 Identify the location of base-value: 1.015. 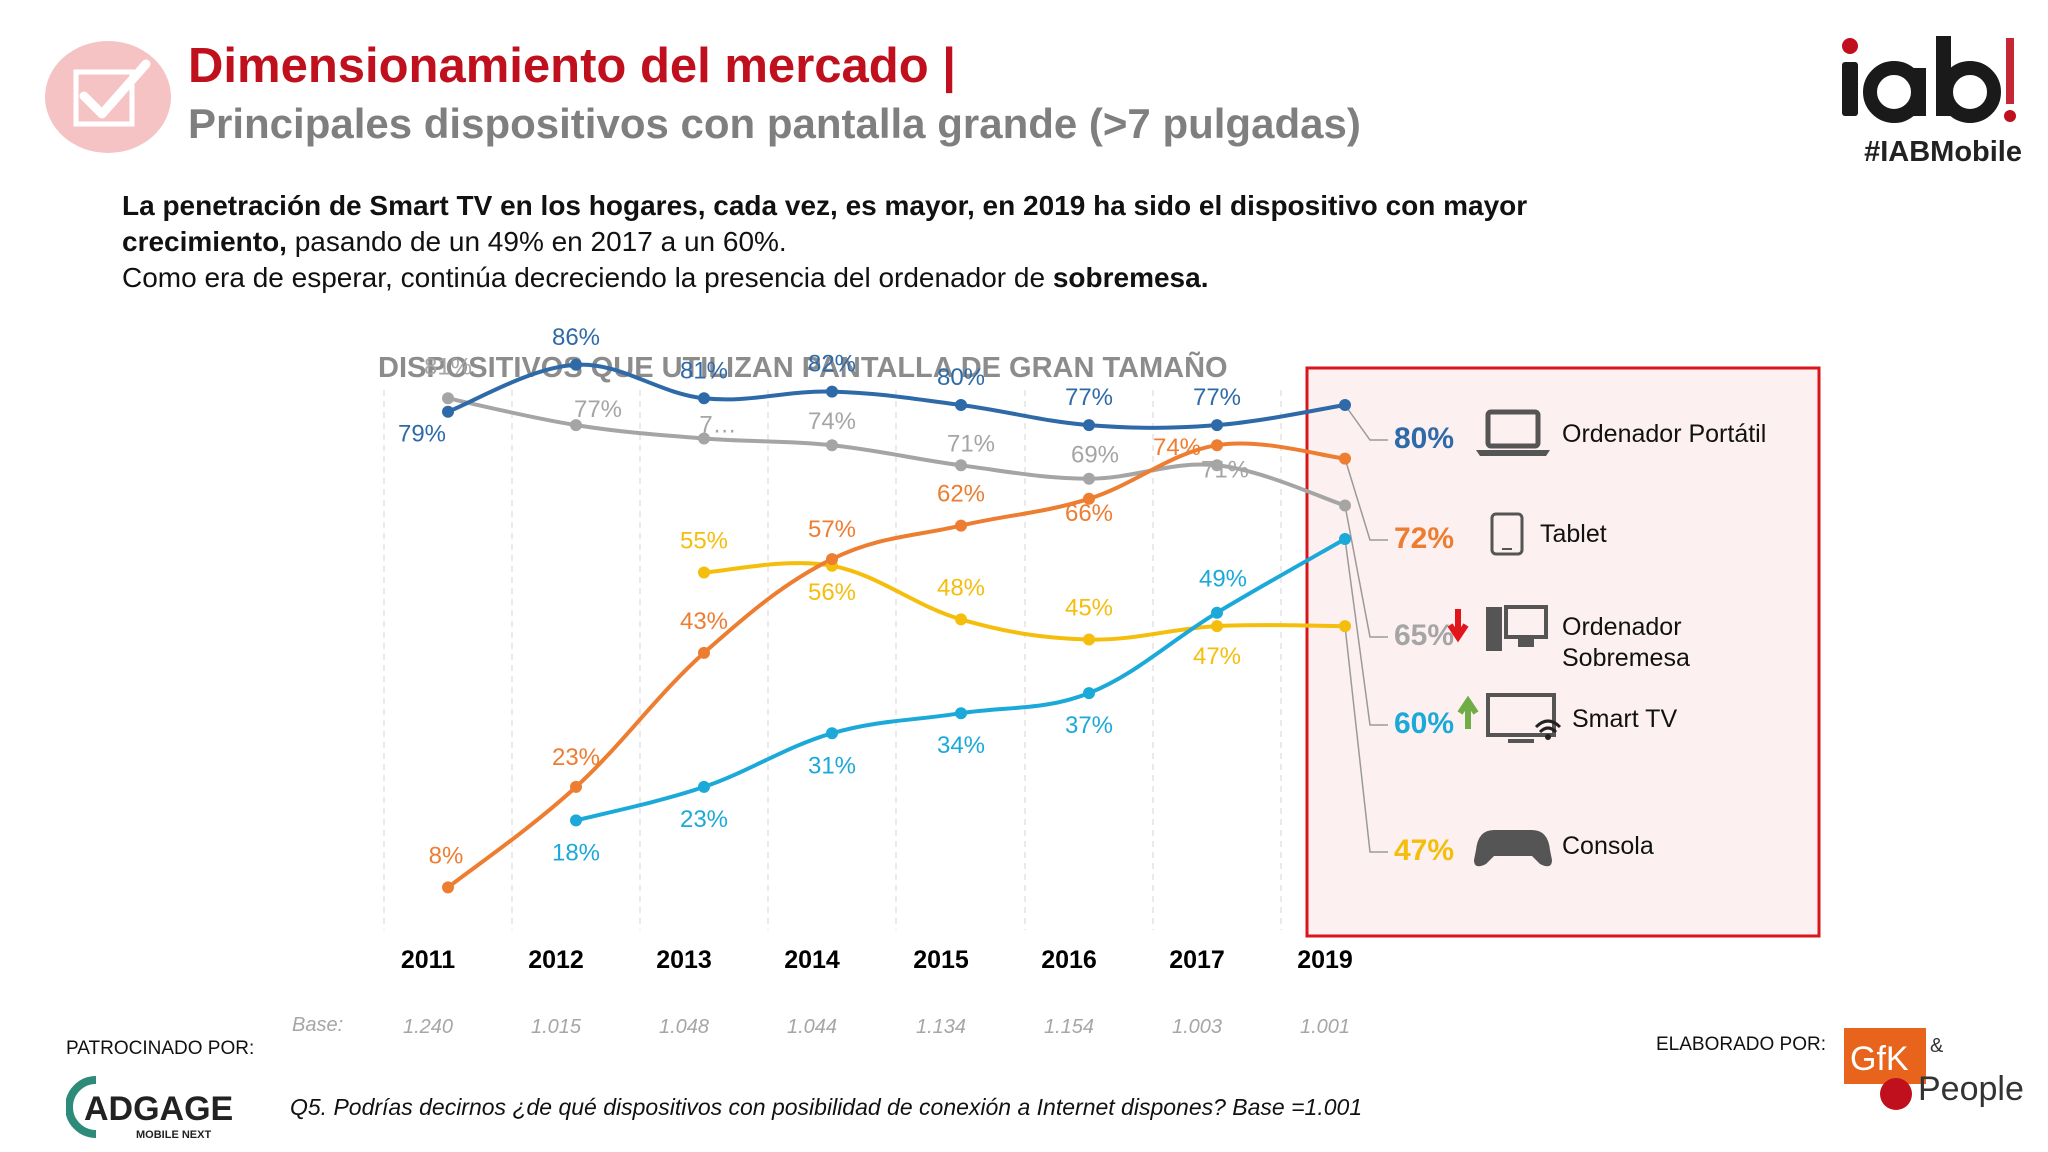
(556, 1027).